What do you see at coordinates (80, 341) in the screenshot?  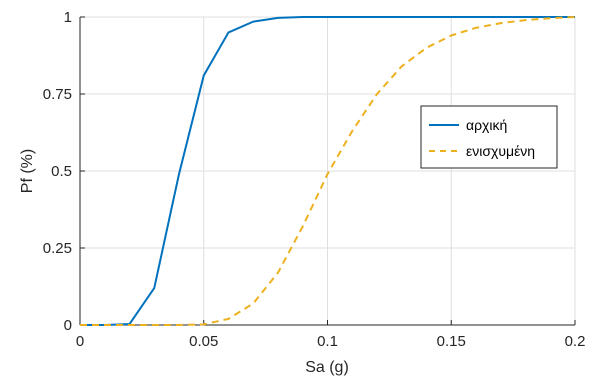 I see `x-tick-label: 0` at bounding box center [80, 341].